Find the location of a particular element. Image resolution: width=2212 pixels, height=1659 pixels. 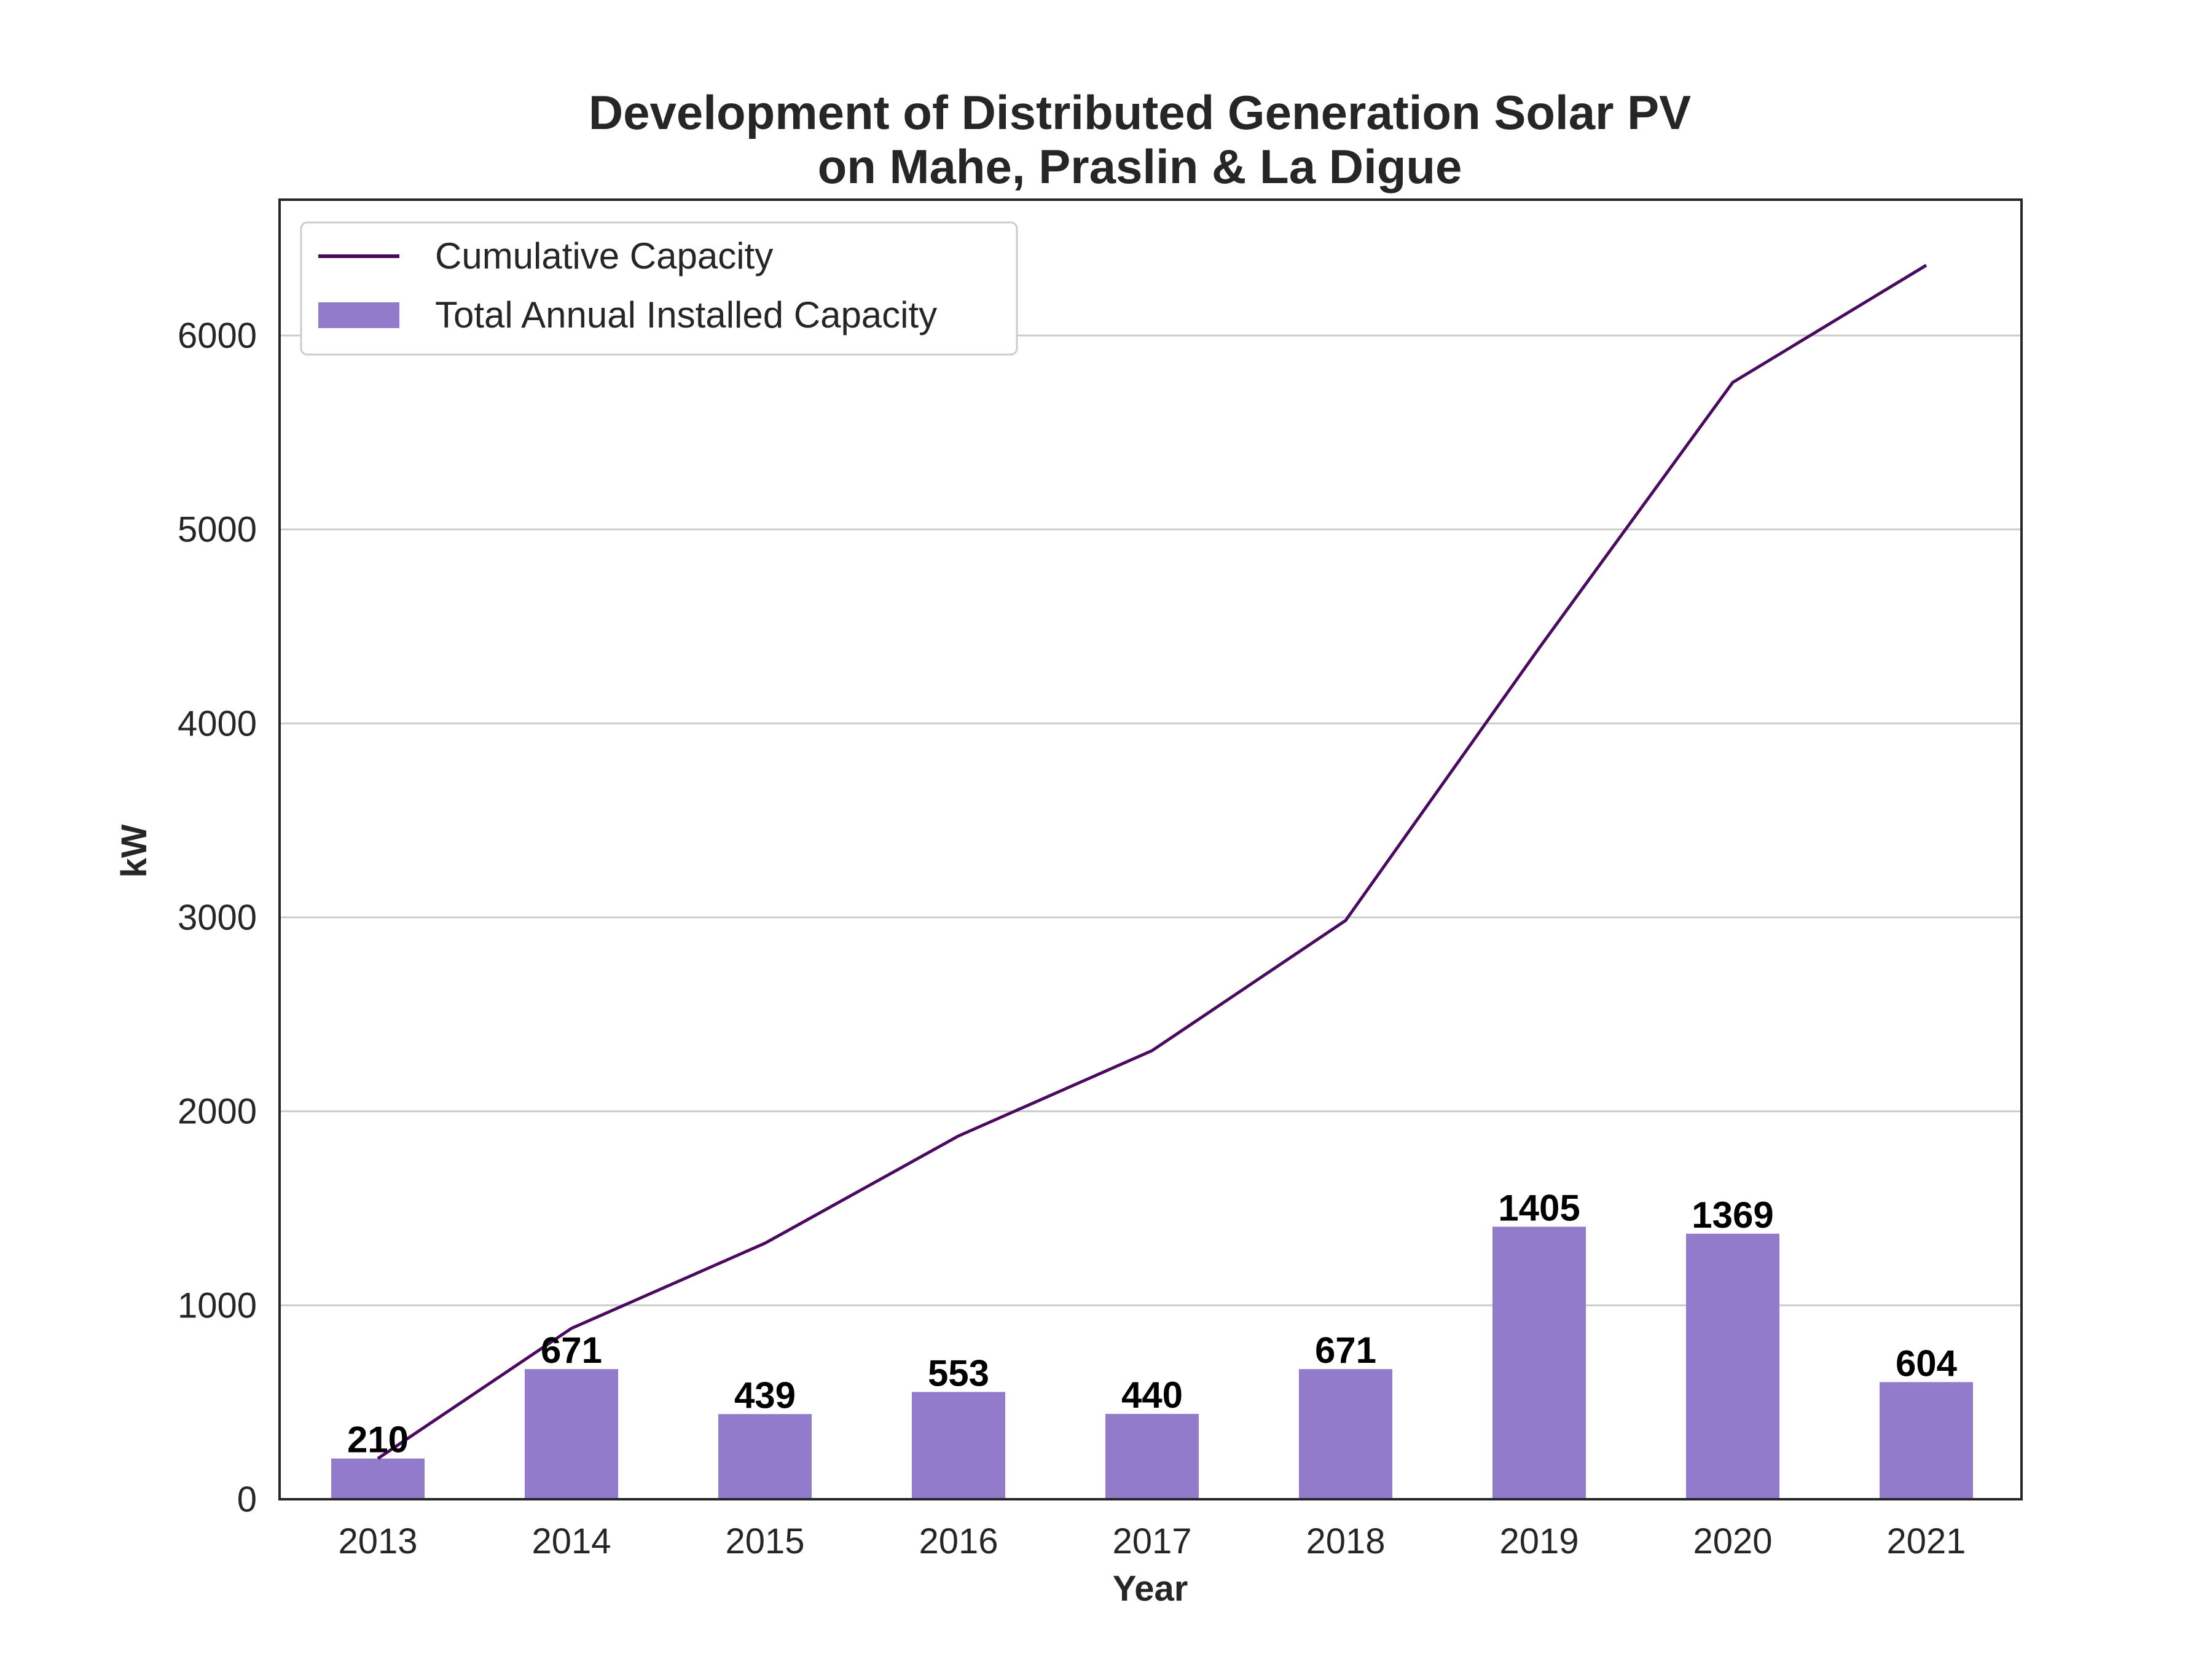

x-tick-label-2013: 2013 is located at coordinates (377, 1541).